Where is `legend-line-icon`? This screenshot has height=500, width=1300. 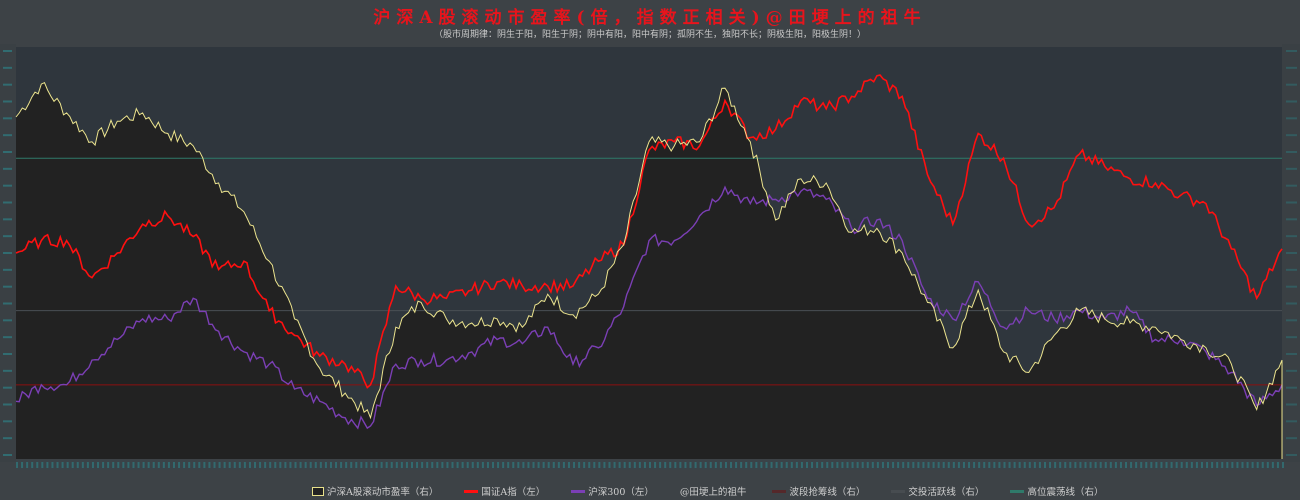
legend-line-icon is located at coordinates (471, 491).